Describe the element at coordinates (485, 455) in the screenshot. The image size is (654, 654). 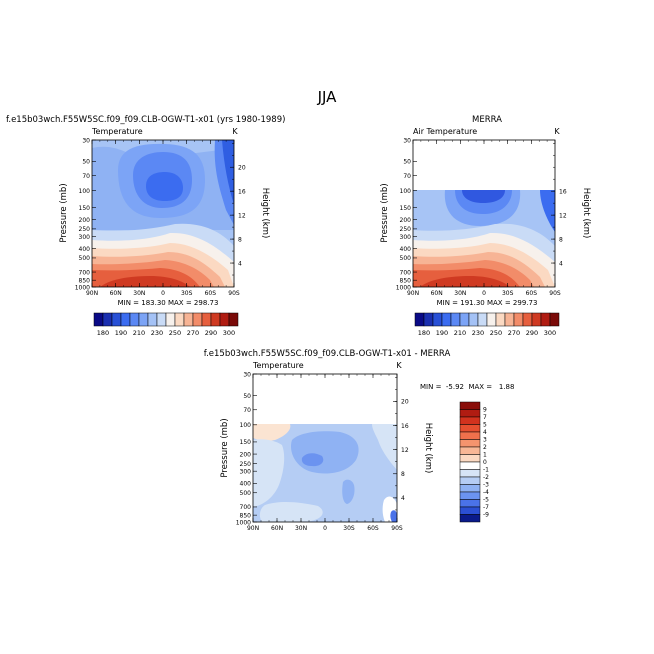
I see `colorbar-label: 1` at that location.